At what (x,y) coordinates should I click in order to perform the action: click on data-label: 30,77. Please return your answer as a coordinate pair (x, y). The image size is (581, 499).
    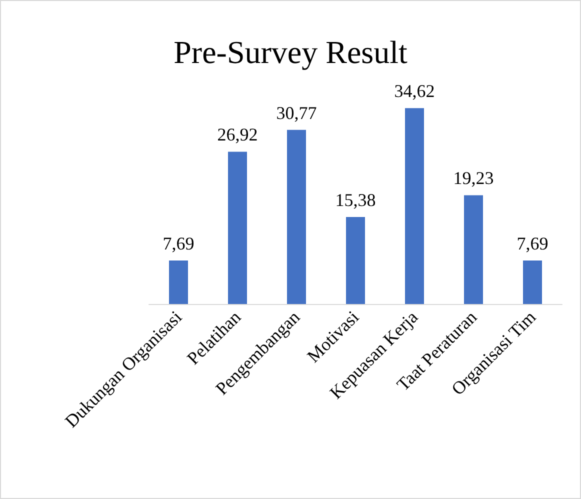
    Looking at the image, I should click on (296, 112).